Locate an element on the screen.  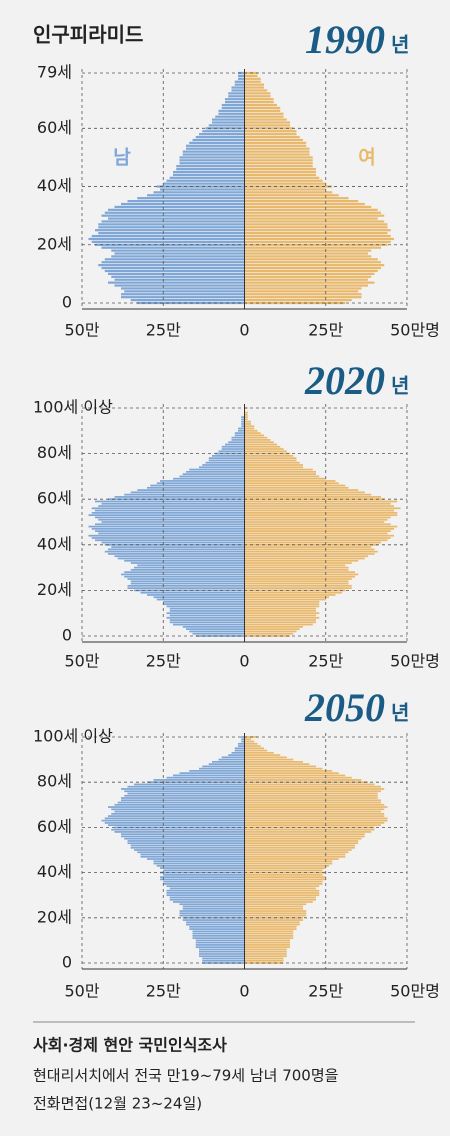
x-tick-label: 25만 is located at coordinates (163, 991).